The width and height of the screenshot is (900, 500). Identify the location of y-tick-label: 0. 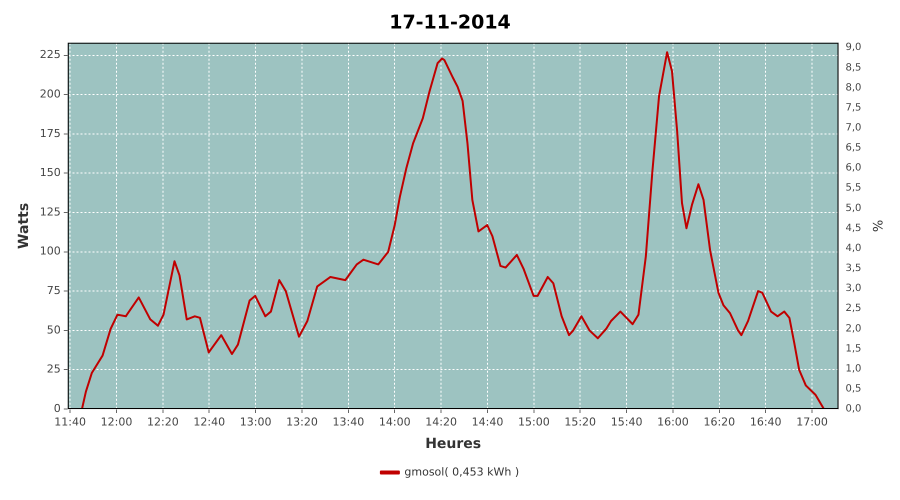
(57, 408).